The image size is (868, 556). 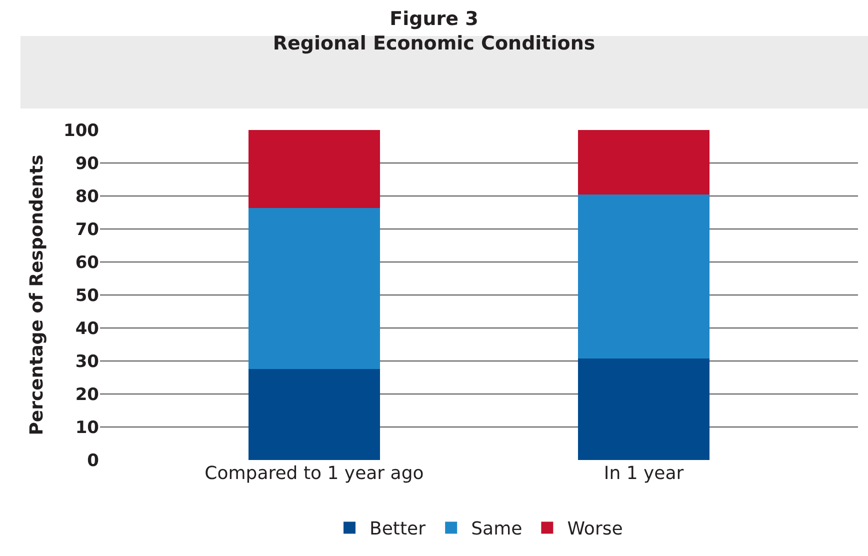 What do you see at coordinates (37, 295) in the screenshot?
I see `y-axis-title: Percentage of Respondents` at bounding box center [37, 295].